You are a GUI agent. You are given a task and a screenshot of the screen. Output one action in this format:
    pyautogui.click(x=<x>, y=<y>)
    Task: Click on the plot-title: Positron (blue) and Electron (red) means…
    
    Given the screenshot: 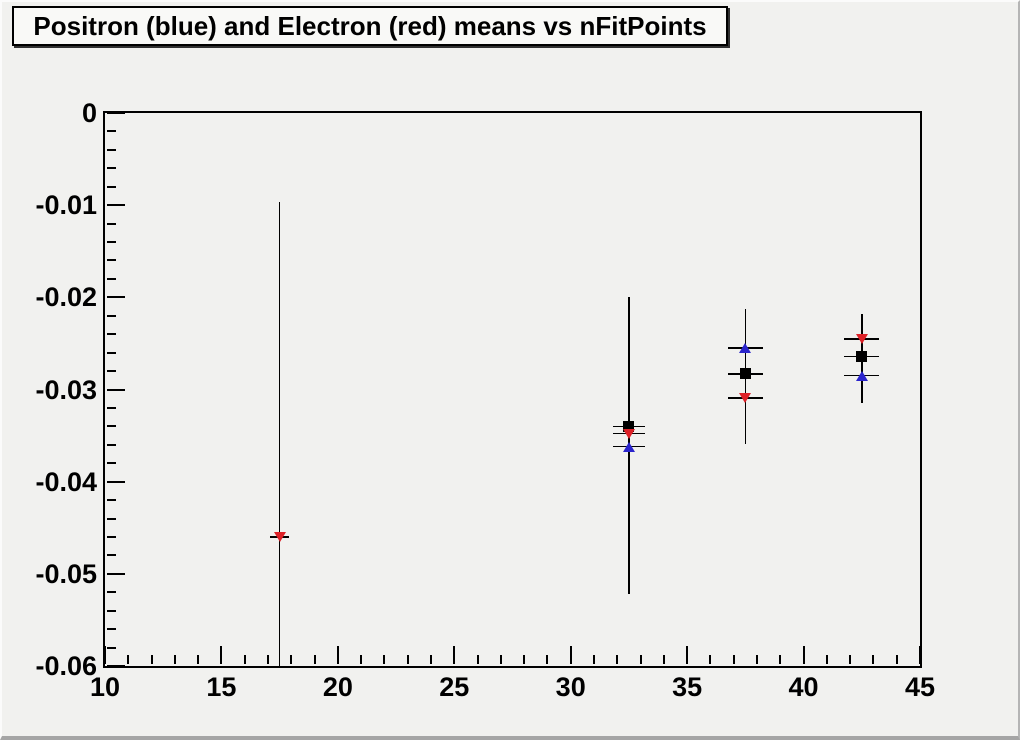 What is the action you would take?
    pyautogui.click(x=370, y=25)
    